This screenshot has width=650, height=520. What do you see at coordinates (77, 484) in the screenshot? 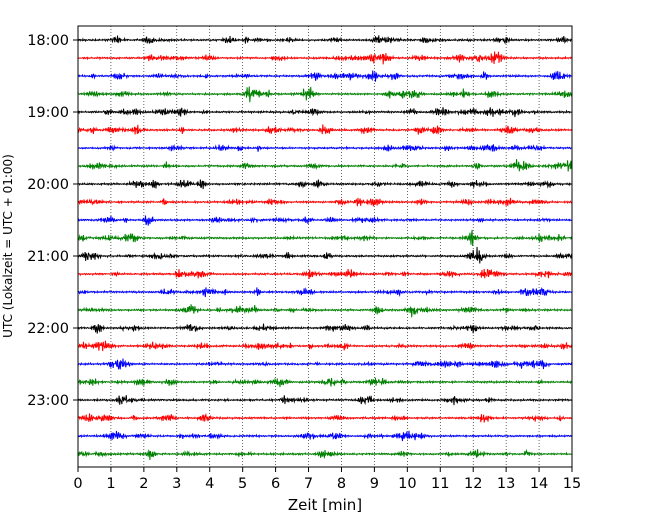
I see `x-tick-label-0: 0` at bounding box center [77, 484].